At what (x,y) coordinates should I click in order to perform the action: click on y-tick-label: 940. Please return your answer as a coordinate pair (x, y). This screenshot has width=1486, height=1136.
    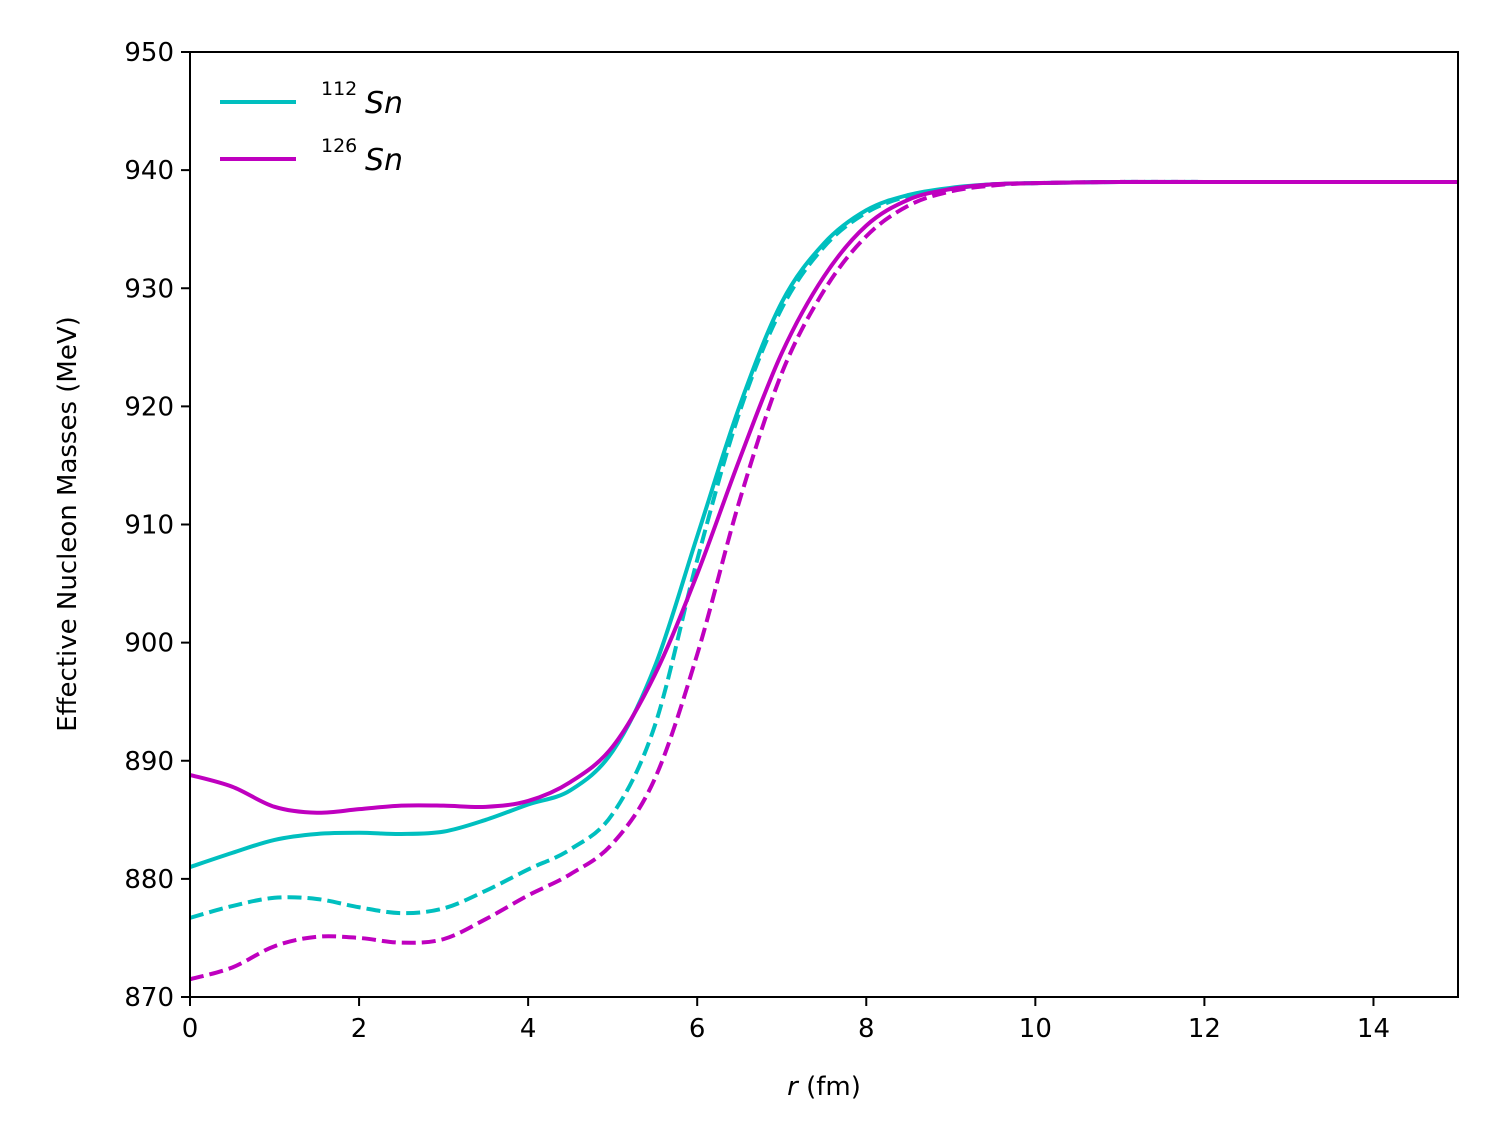
    Looking at the image, I should click on (149, 171).